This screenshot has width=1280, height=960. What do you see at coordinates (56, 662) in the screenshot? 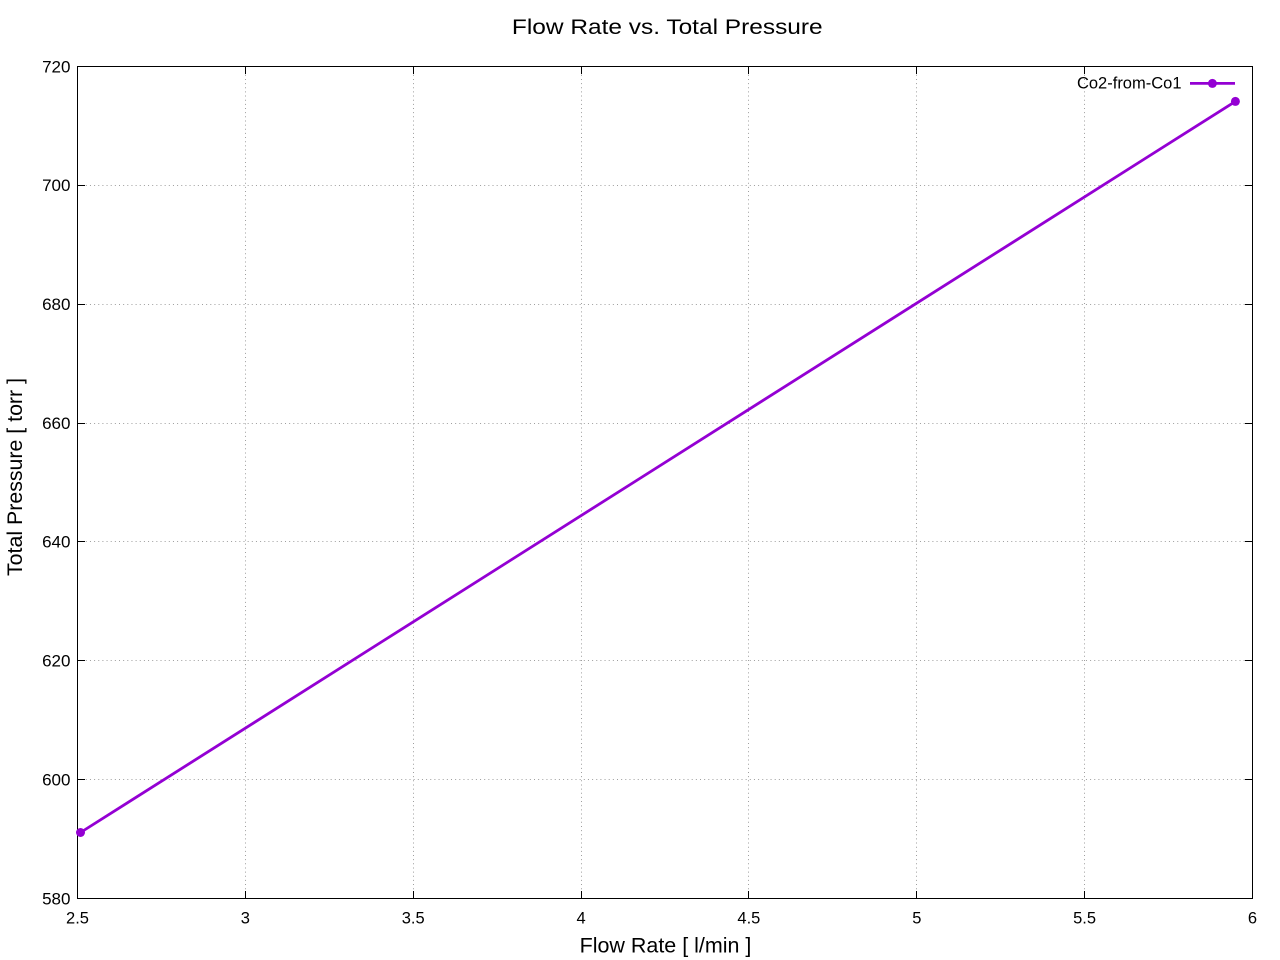
I see `svg-text: 620` at bounding box center [56, 662].